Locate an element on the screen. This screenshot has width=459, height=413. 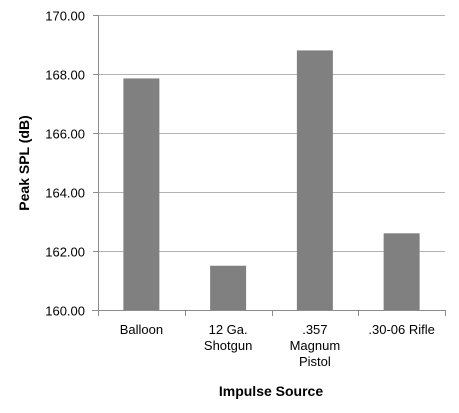
x-axis-title: Impulse Source is located at coordinates (271, 391).